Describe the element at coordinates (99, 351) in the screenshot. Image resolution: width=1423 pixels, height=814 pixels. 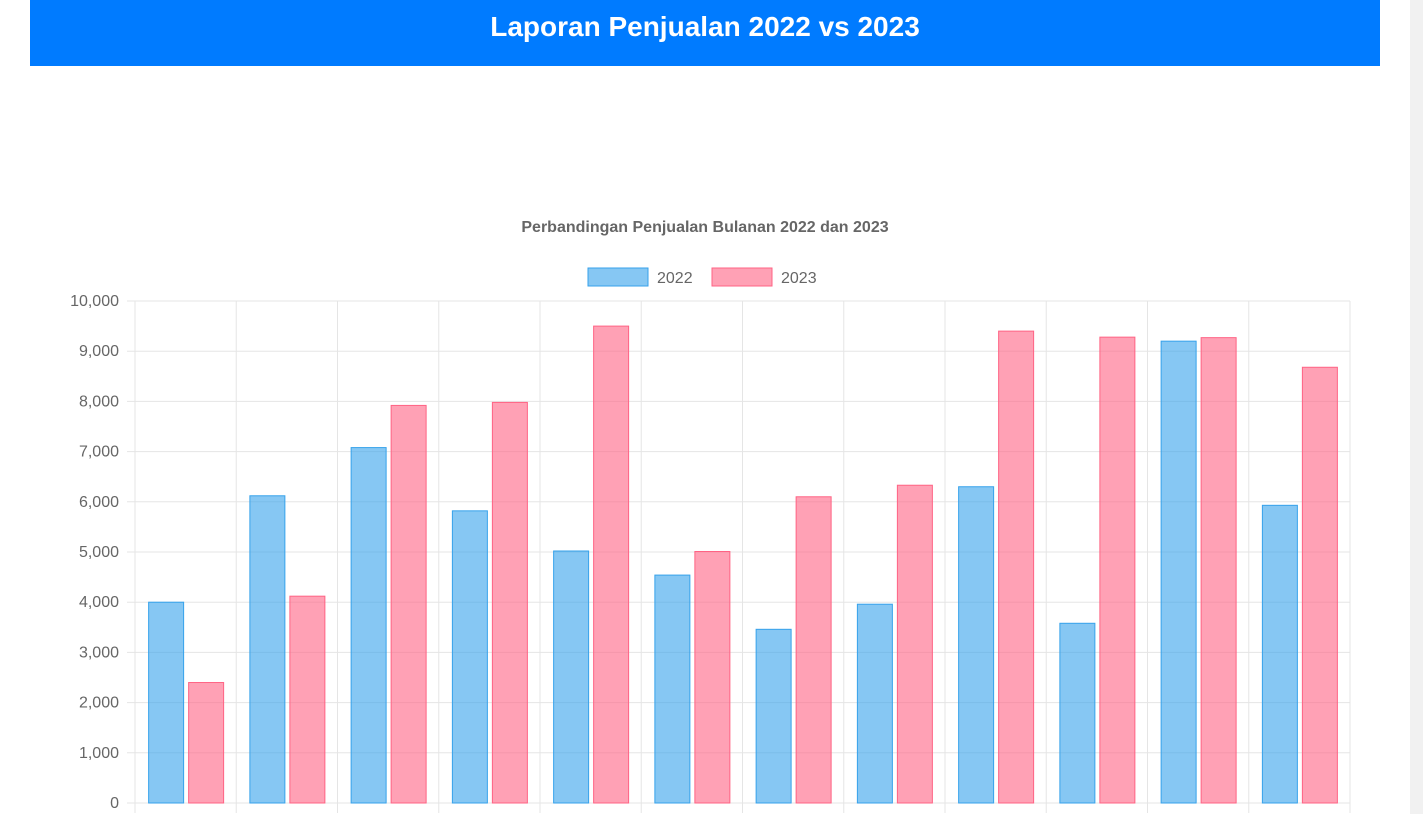
I see `y-tick-label: 9,000` at that location.